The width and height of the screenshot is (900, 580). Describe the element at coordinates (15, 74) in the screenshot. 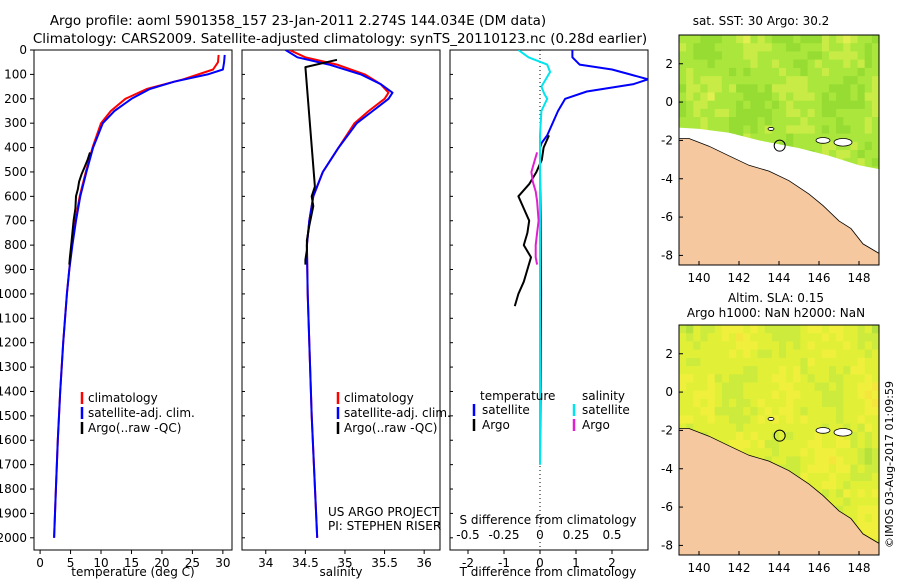

I see `depth-tick-label: 100` at that location.